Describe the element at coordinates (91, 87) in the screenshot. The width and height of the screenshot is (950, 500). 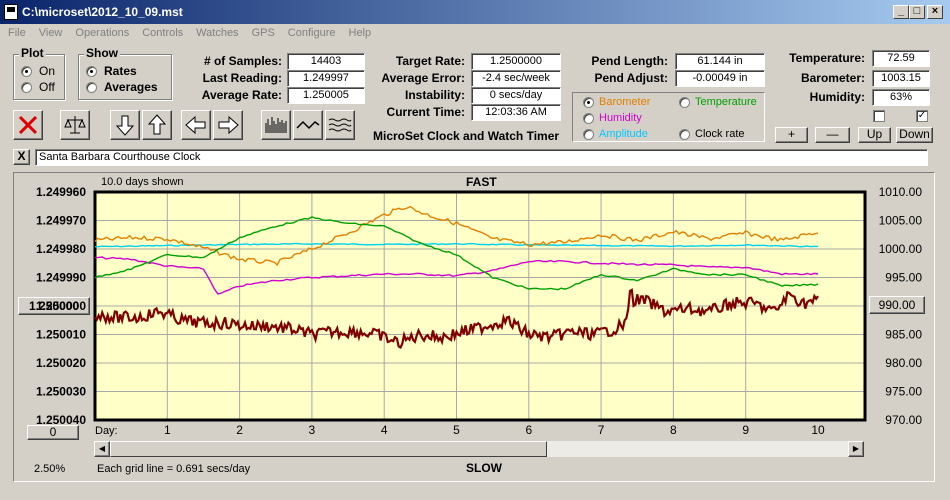
I see `show-averages-radio` at that location.